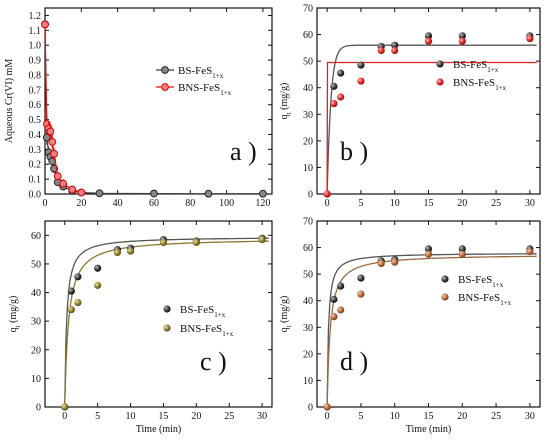  I want to click on y-tick-label: 0.9, so click(35, 61).